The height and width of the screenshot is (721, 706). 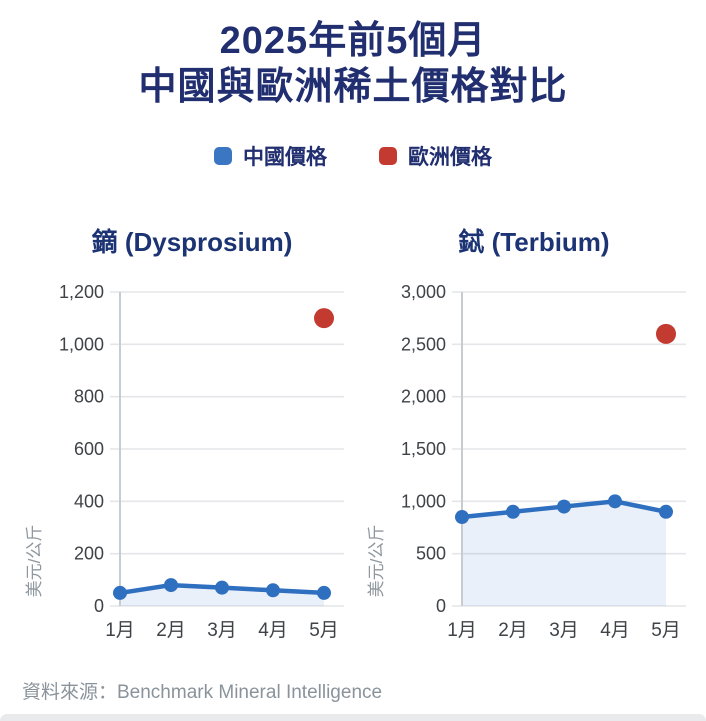 What do you see at coordinates (423, 449) in the screenshot?
I see `y-tick-label: 1,500` at bounding box center [423, 449].